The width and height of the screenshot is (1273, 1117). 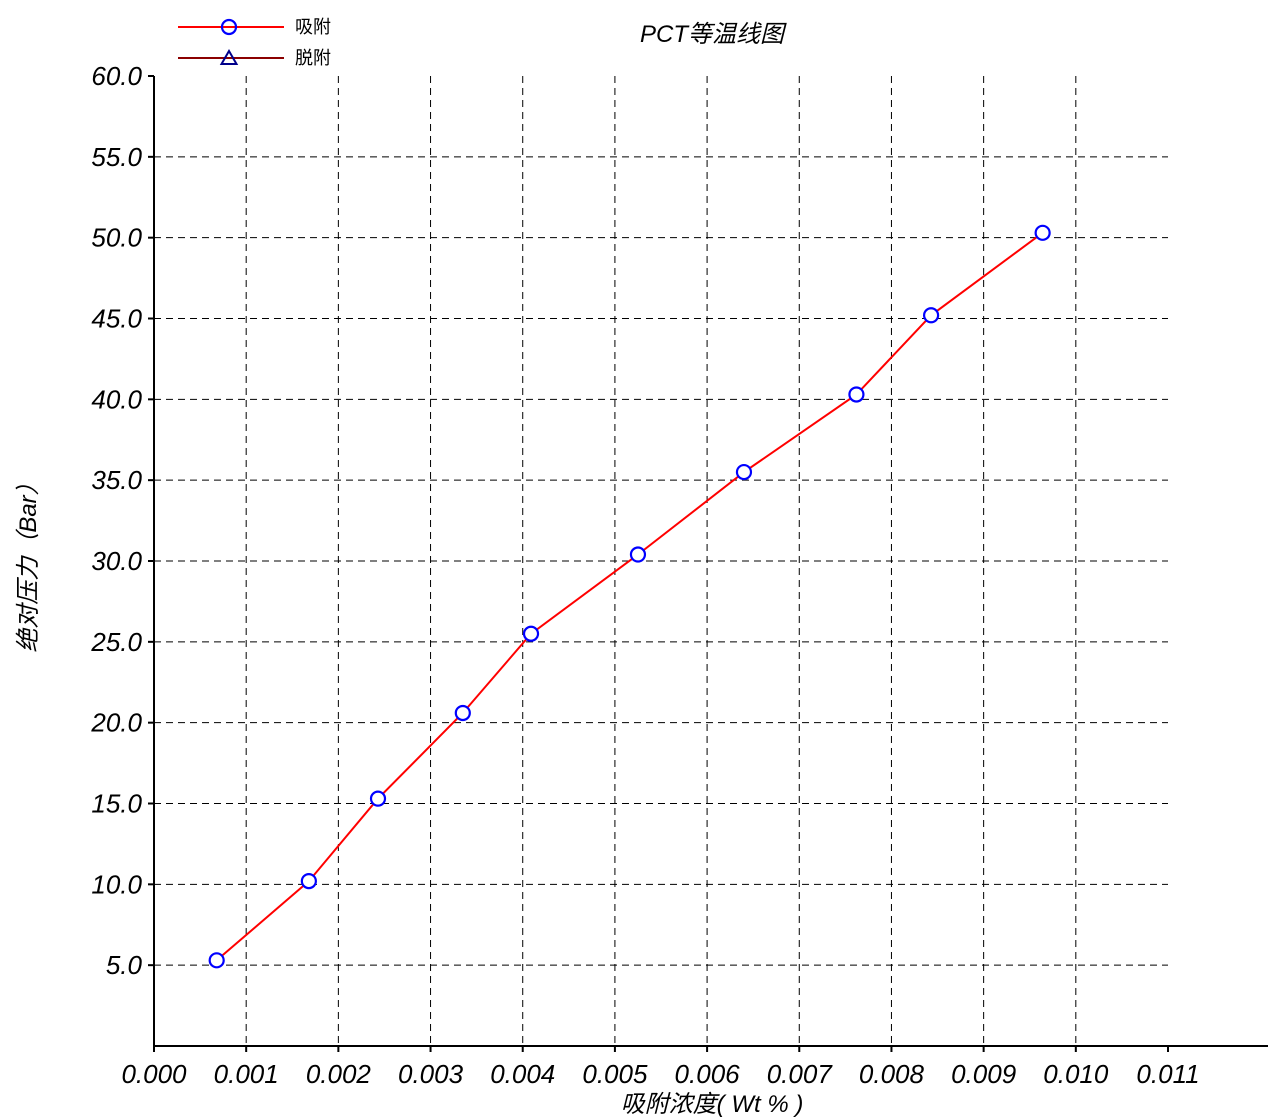 What do you see at coordinates (1167, 1074) in the screenshot?
I see `x-tick-label: 0.011` at bounding box center [1167, 1074].